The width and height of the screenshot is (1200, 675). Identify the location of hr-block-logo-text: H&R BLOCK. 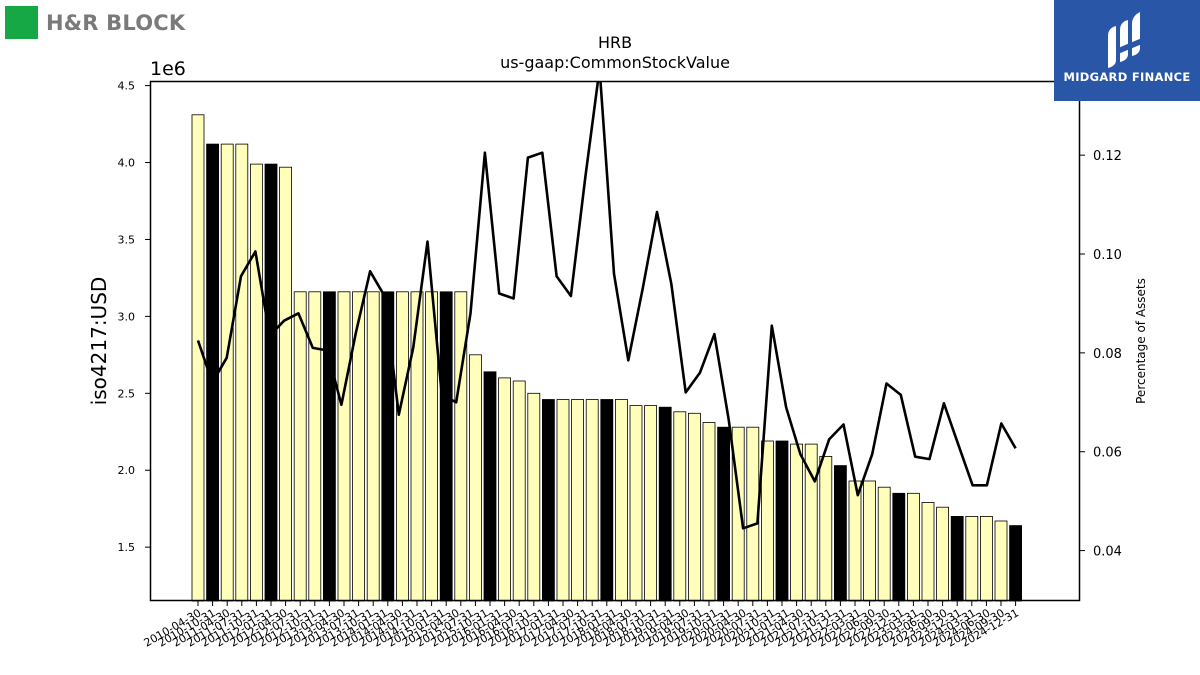
(116, 22).